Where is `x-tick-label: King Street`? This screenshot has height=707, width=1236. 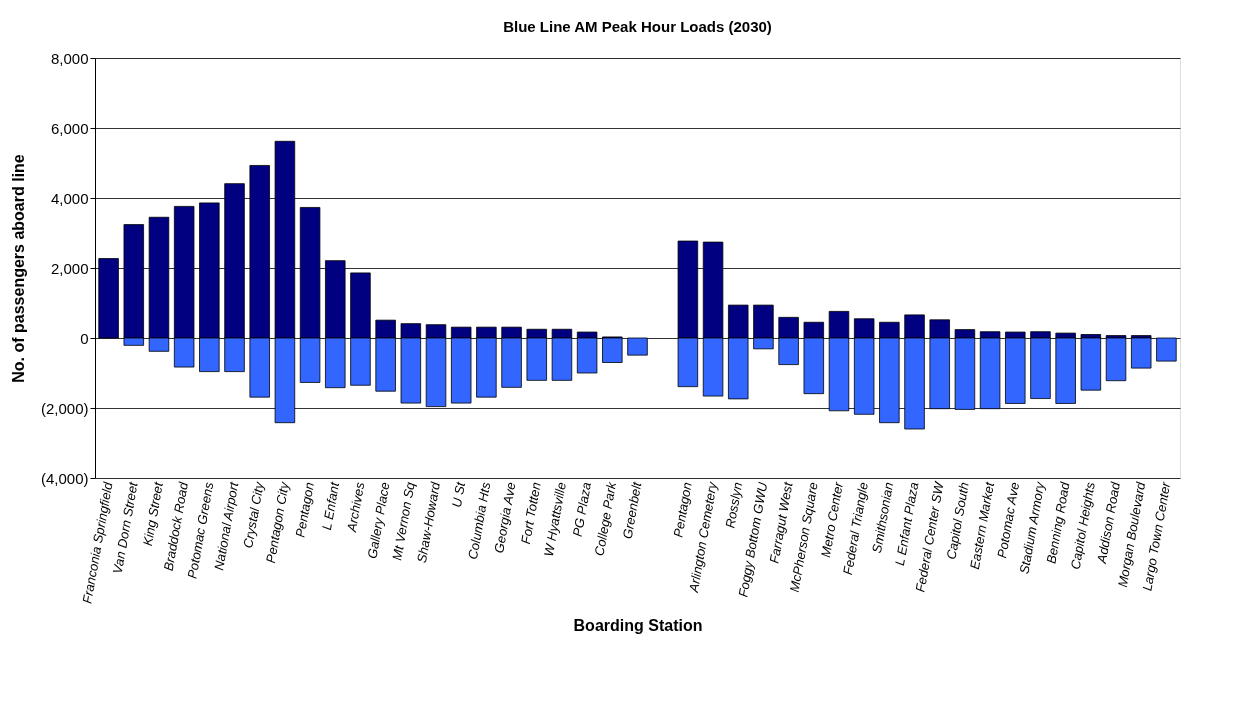
x-tick-label: King Street is located at coordinates (153, 513).